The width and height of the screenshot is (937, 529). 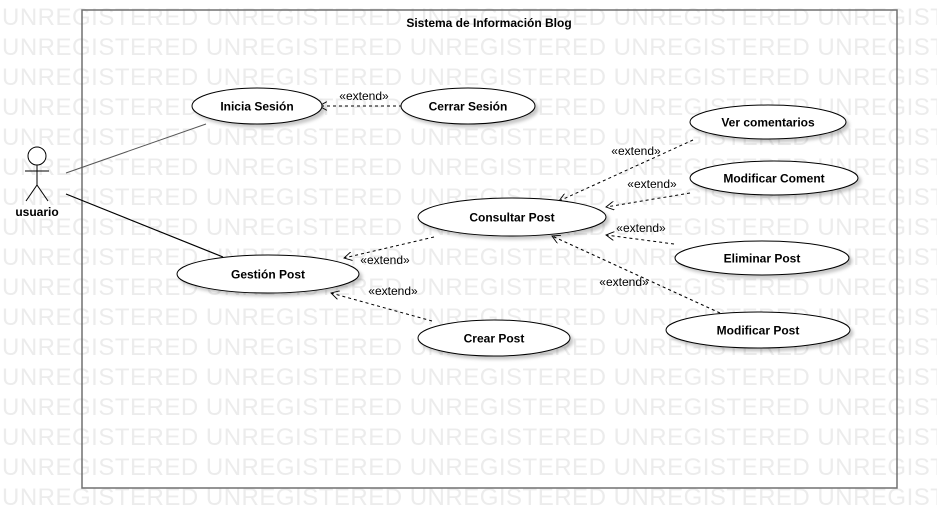 I want to click on use-case-cerrar-sesion: Cerrar Sesión, so click(x=468, y=106).